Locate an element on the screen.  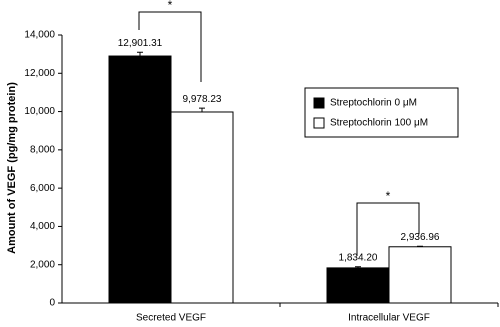
value-label: 9,978.23 is located at coordinates (202, 99).